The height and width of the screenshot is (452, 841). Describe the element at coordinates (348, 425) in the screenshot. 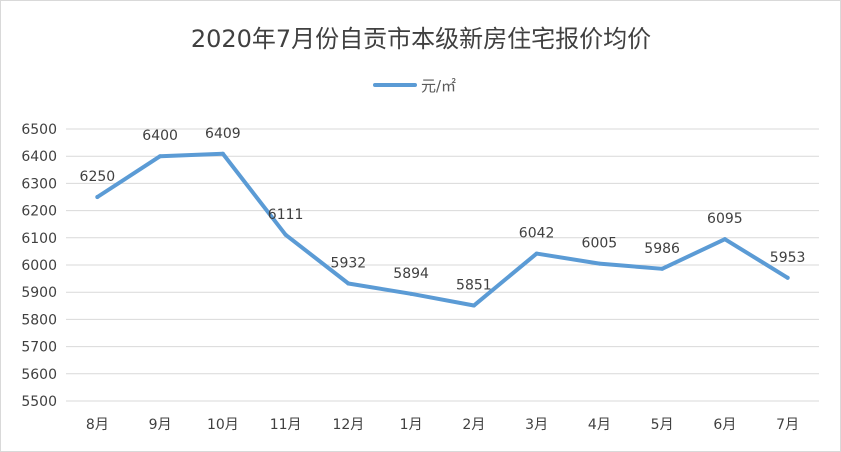

I see `x-tick-label: 12月` at that location.